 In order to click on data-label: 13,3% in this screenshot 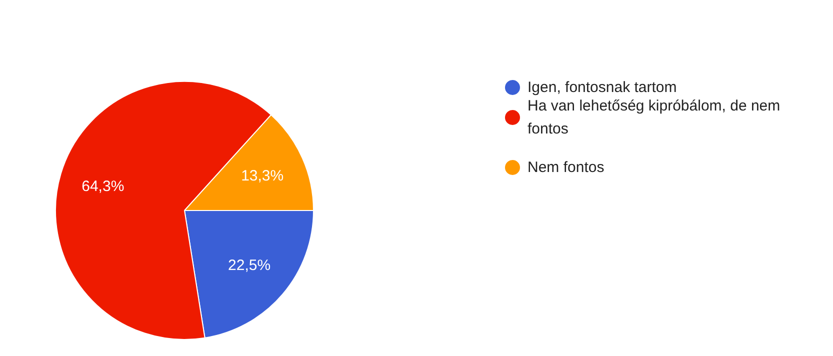, I will do `click(262, 175)`.